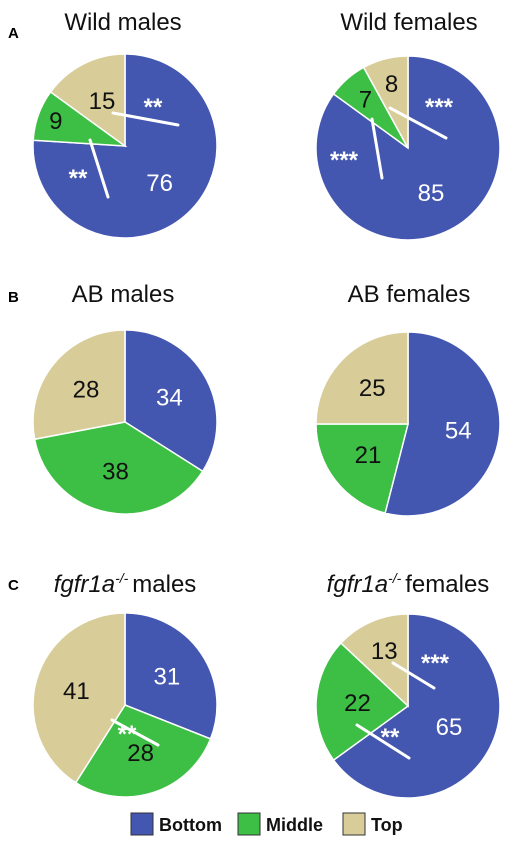 Image resolution: width=519 pixels, height=850 pixels. What do you see at coordinates (13, 585) in the screenshot?
I see `panel-letter-c: C` at bounding box center [13, 585].